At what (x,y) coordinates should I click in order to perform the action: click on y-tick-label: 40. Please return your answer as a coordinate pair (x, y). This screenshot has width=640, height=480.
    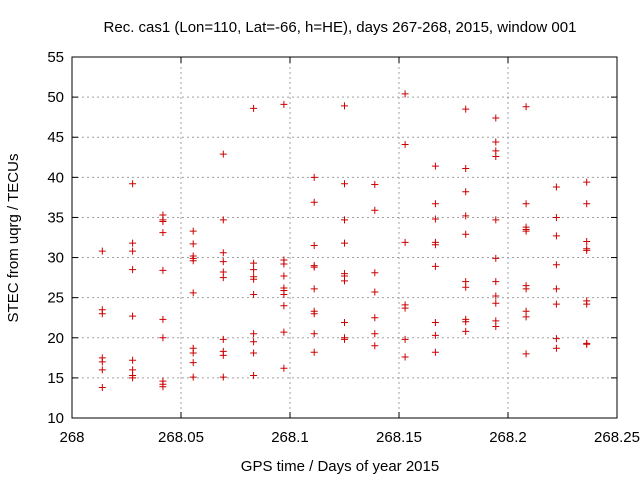
    Looking at the image, I should click on (55, 177).